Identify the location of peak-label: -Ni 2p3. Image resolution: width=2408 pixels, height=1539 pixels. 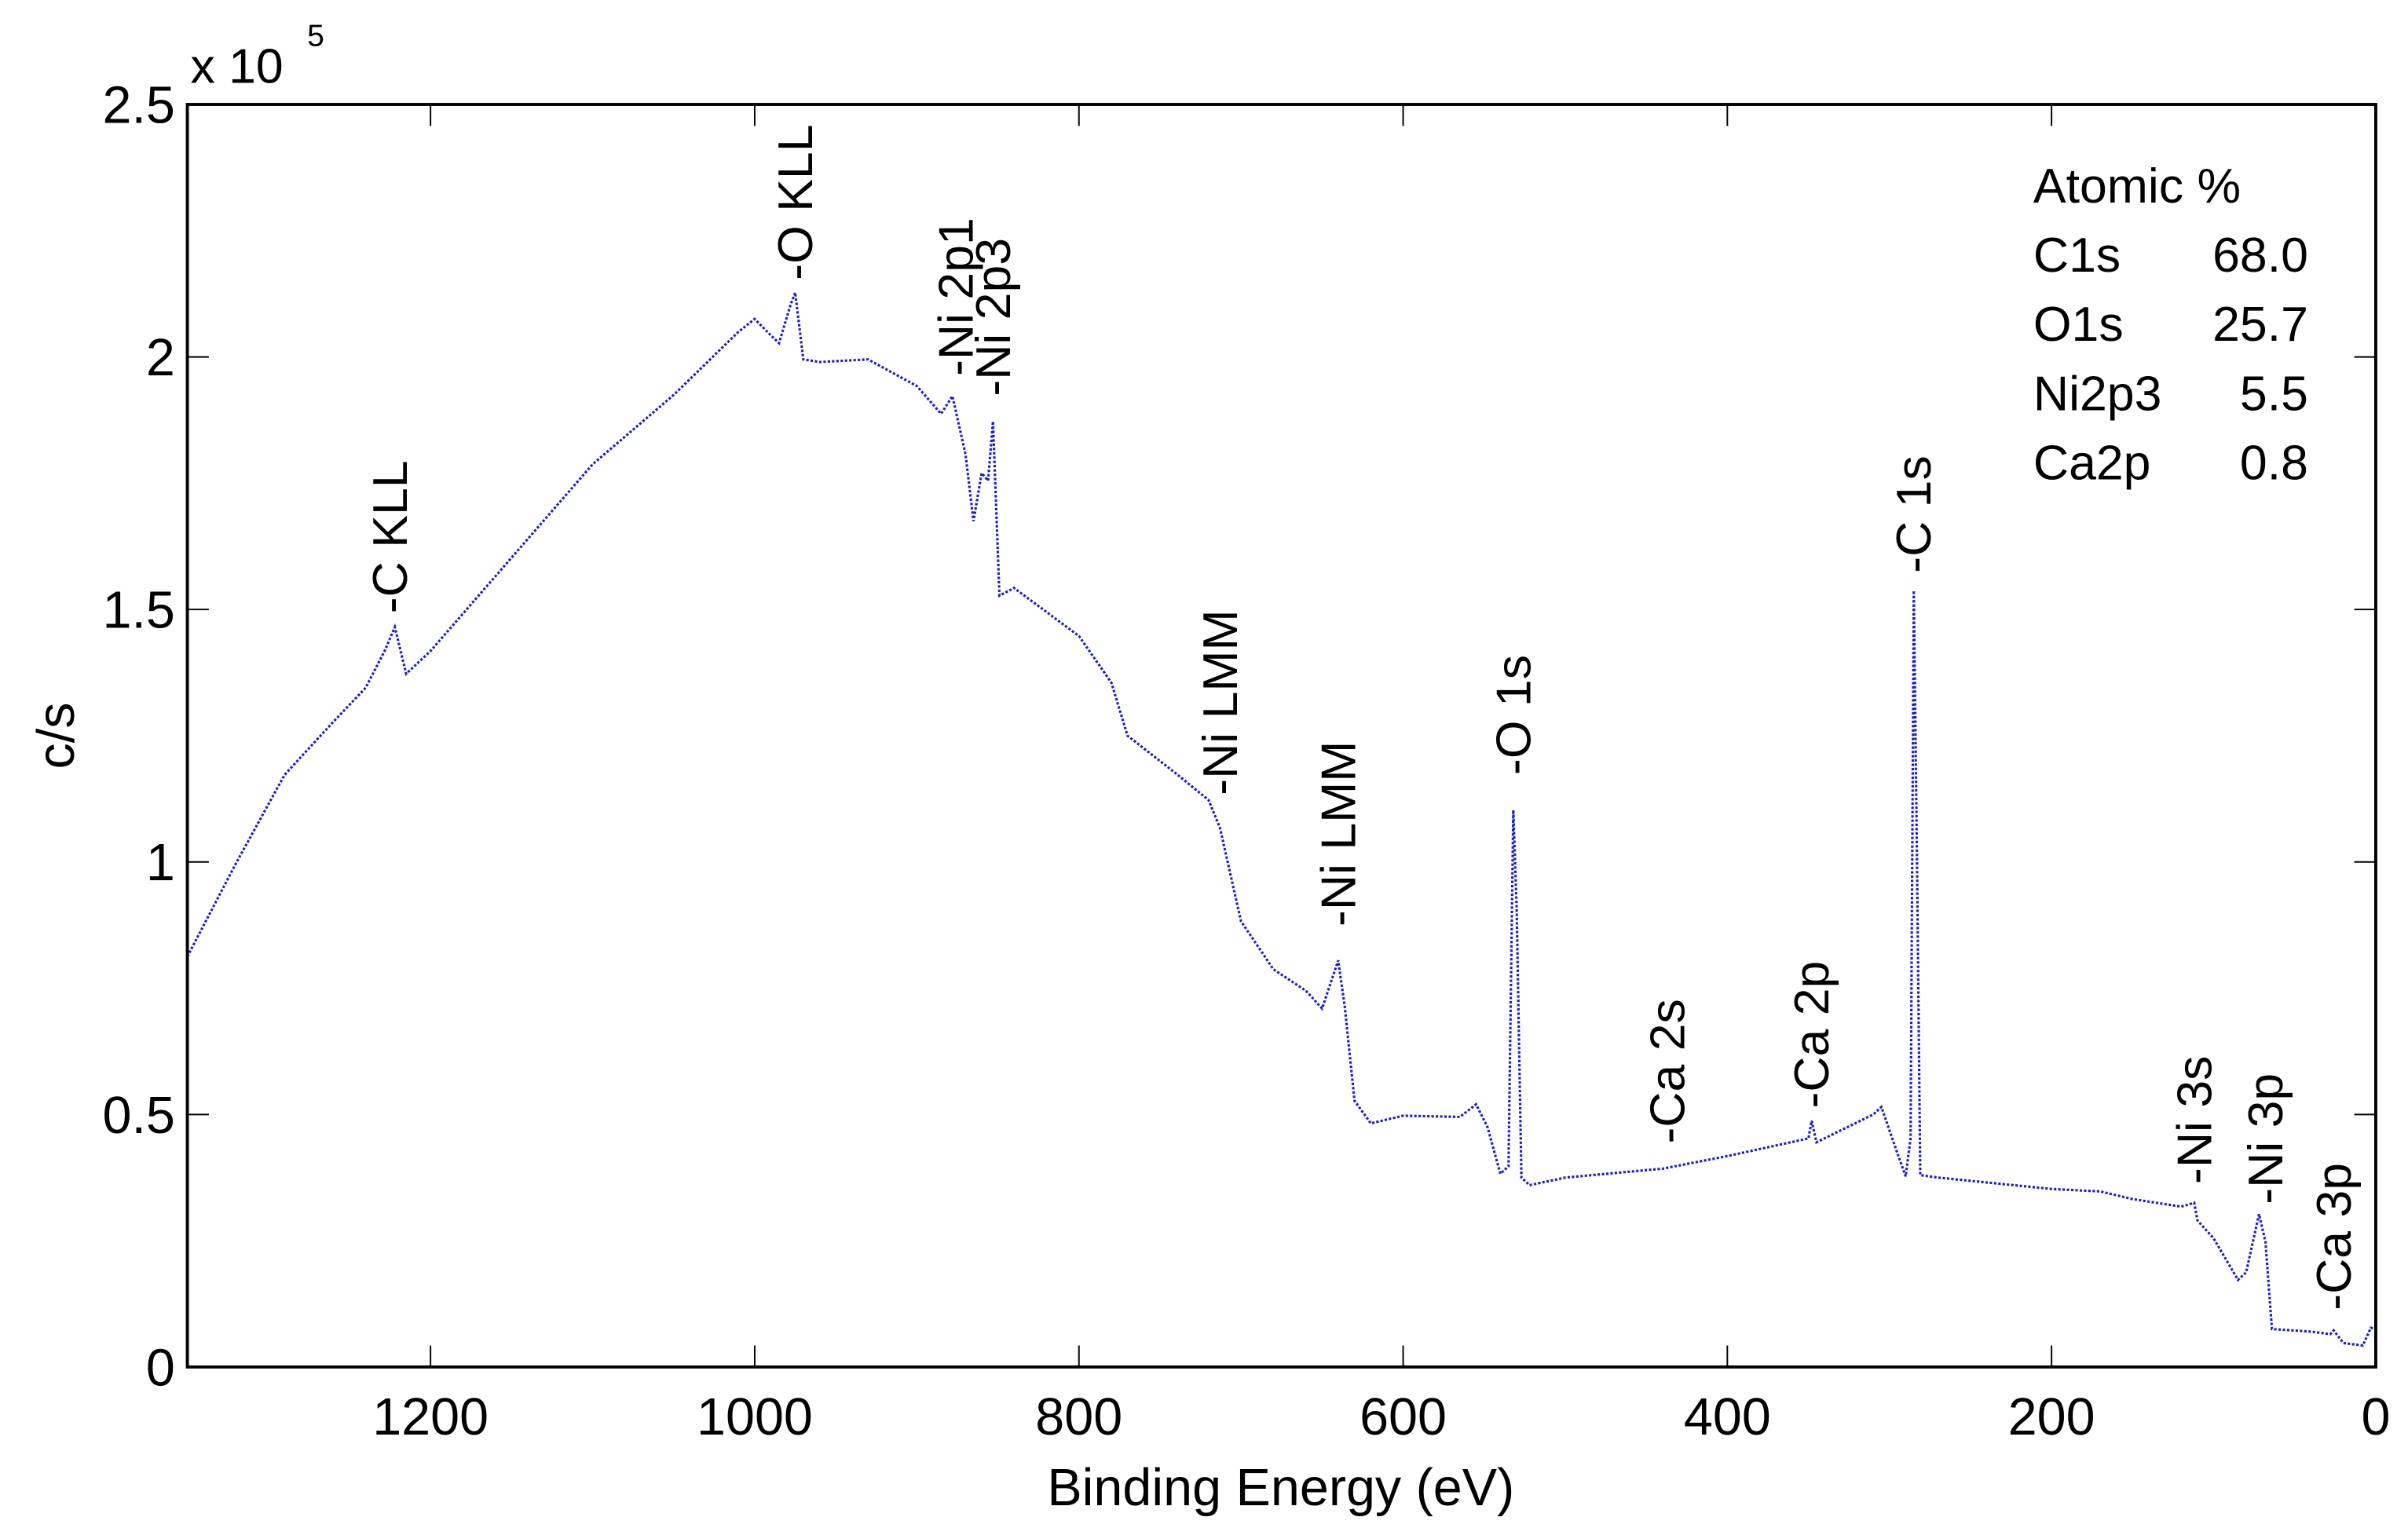
(993, 317).